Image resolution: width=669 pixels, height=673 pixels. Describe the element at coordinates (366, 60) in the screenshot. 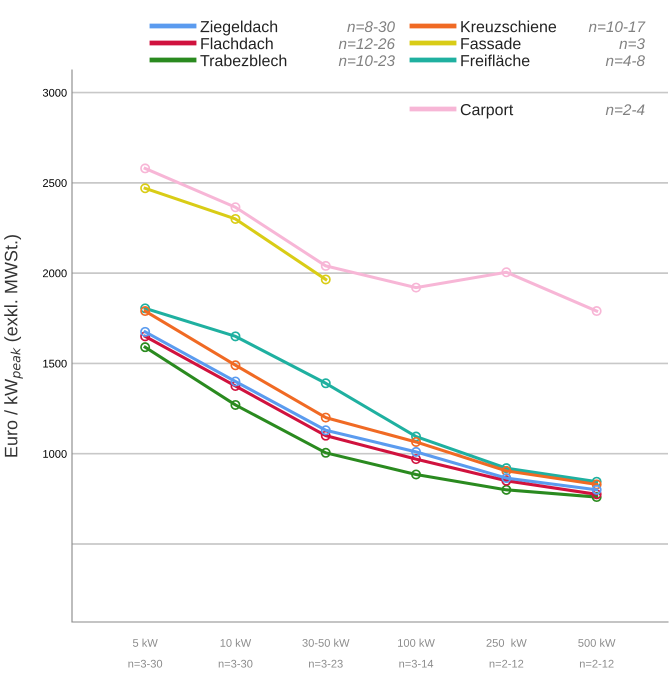

I see `text: n=10-23` at that location.